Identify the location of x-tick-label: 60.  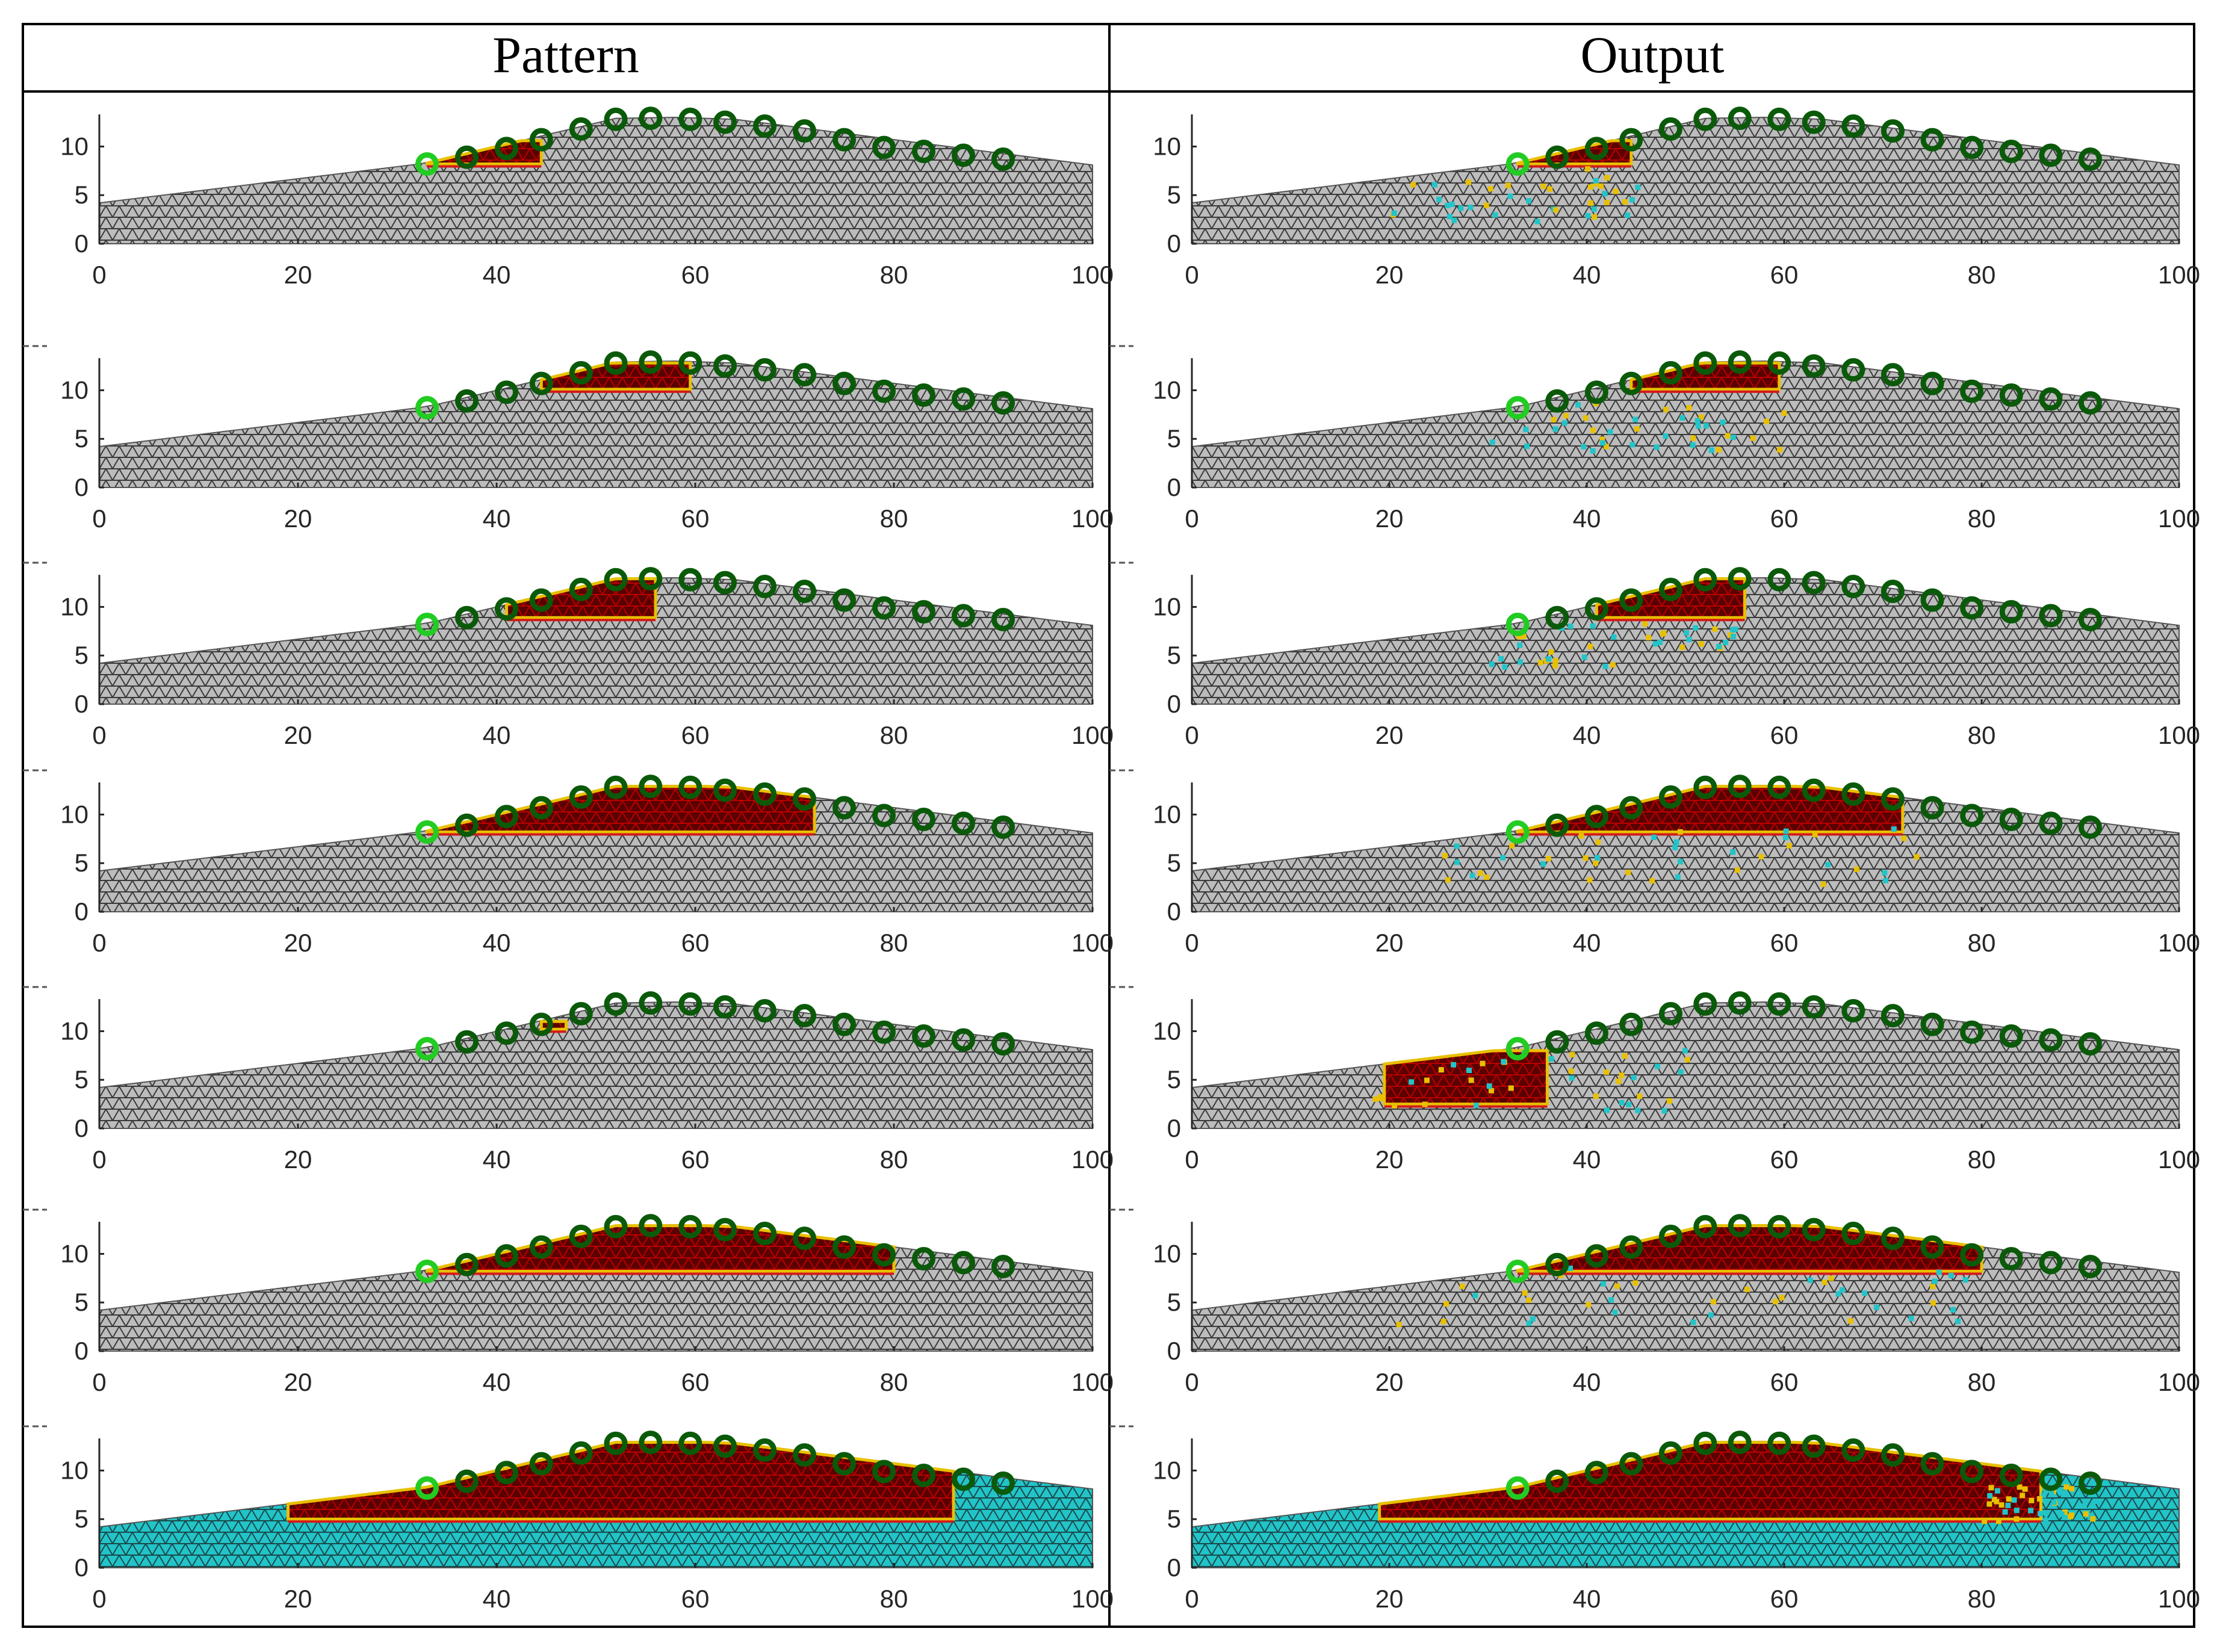
(696, 1159).